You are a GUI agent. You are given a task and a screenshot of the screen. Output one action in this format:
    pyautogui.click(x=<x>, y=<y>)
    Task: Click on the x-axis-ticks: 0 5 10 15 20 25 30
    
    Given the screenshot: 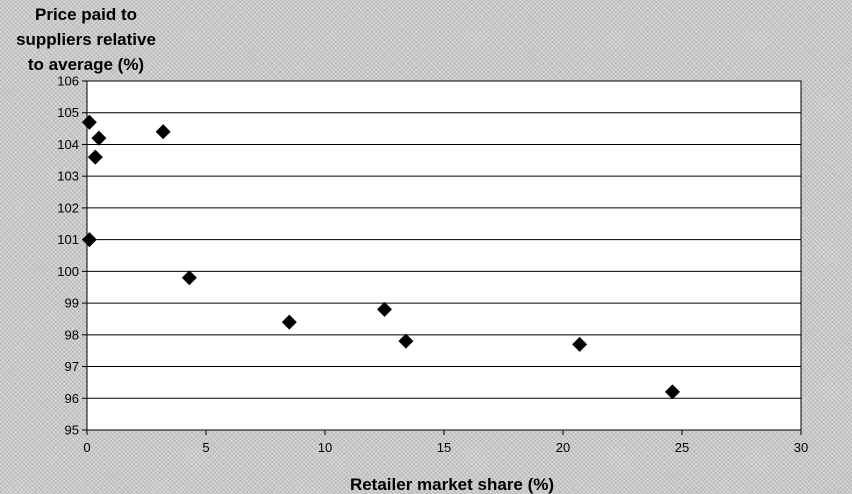 What is the action you would take?
    pyautogui.click(x=445, y=442)
    